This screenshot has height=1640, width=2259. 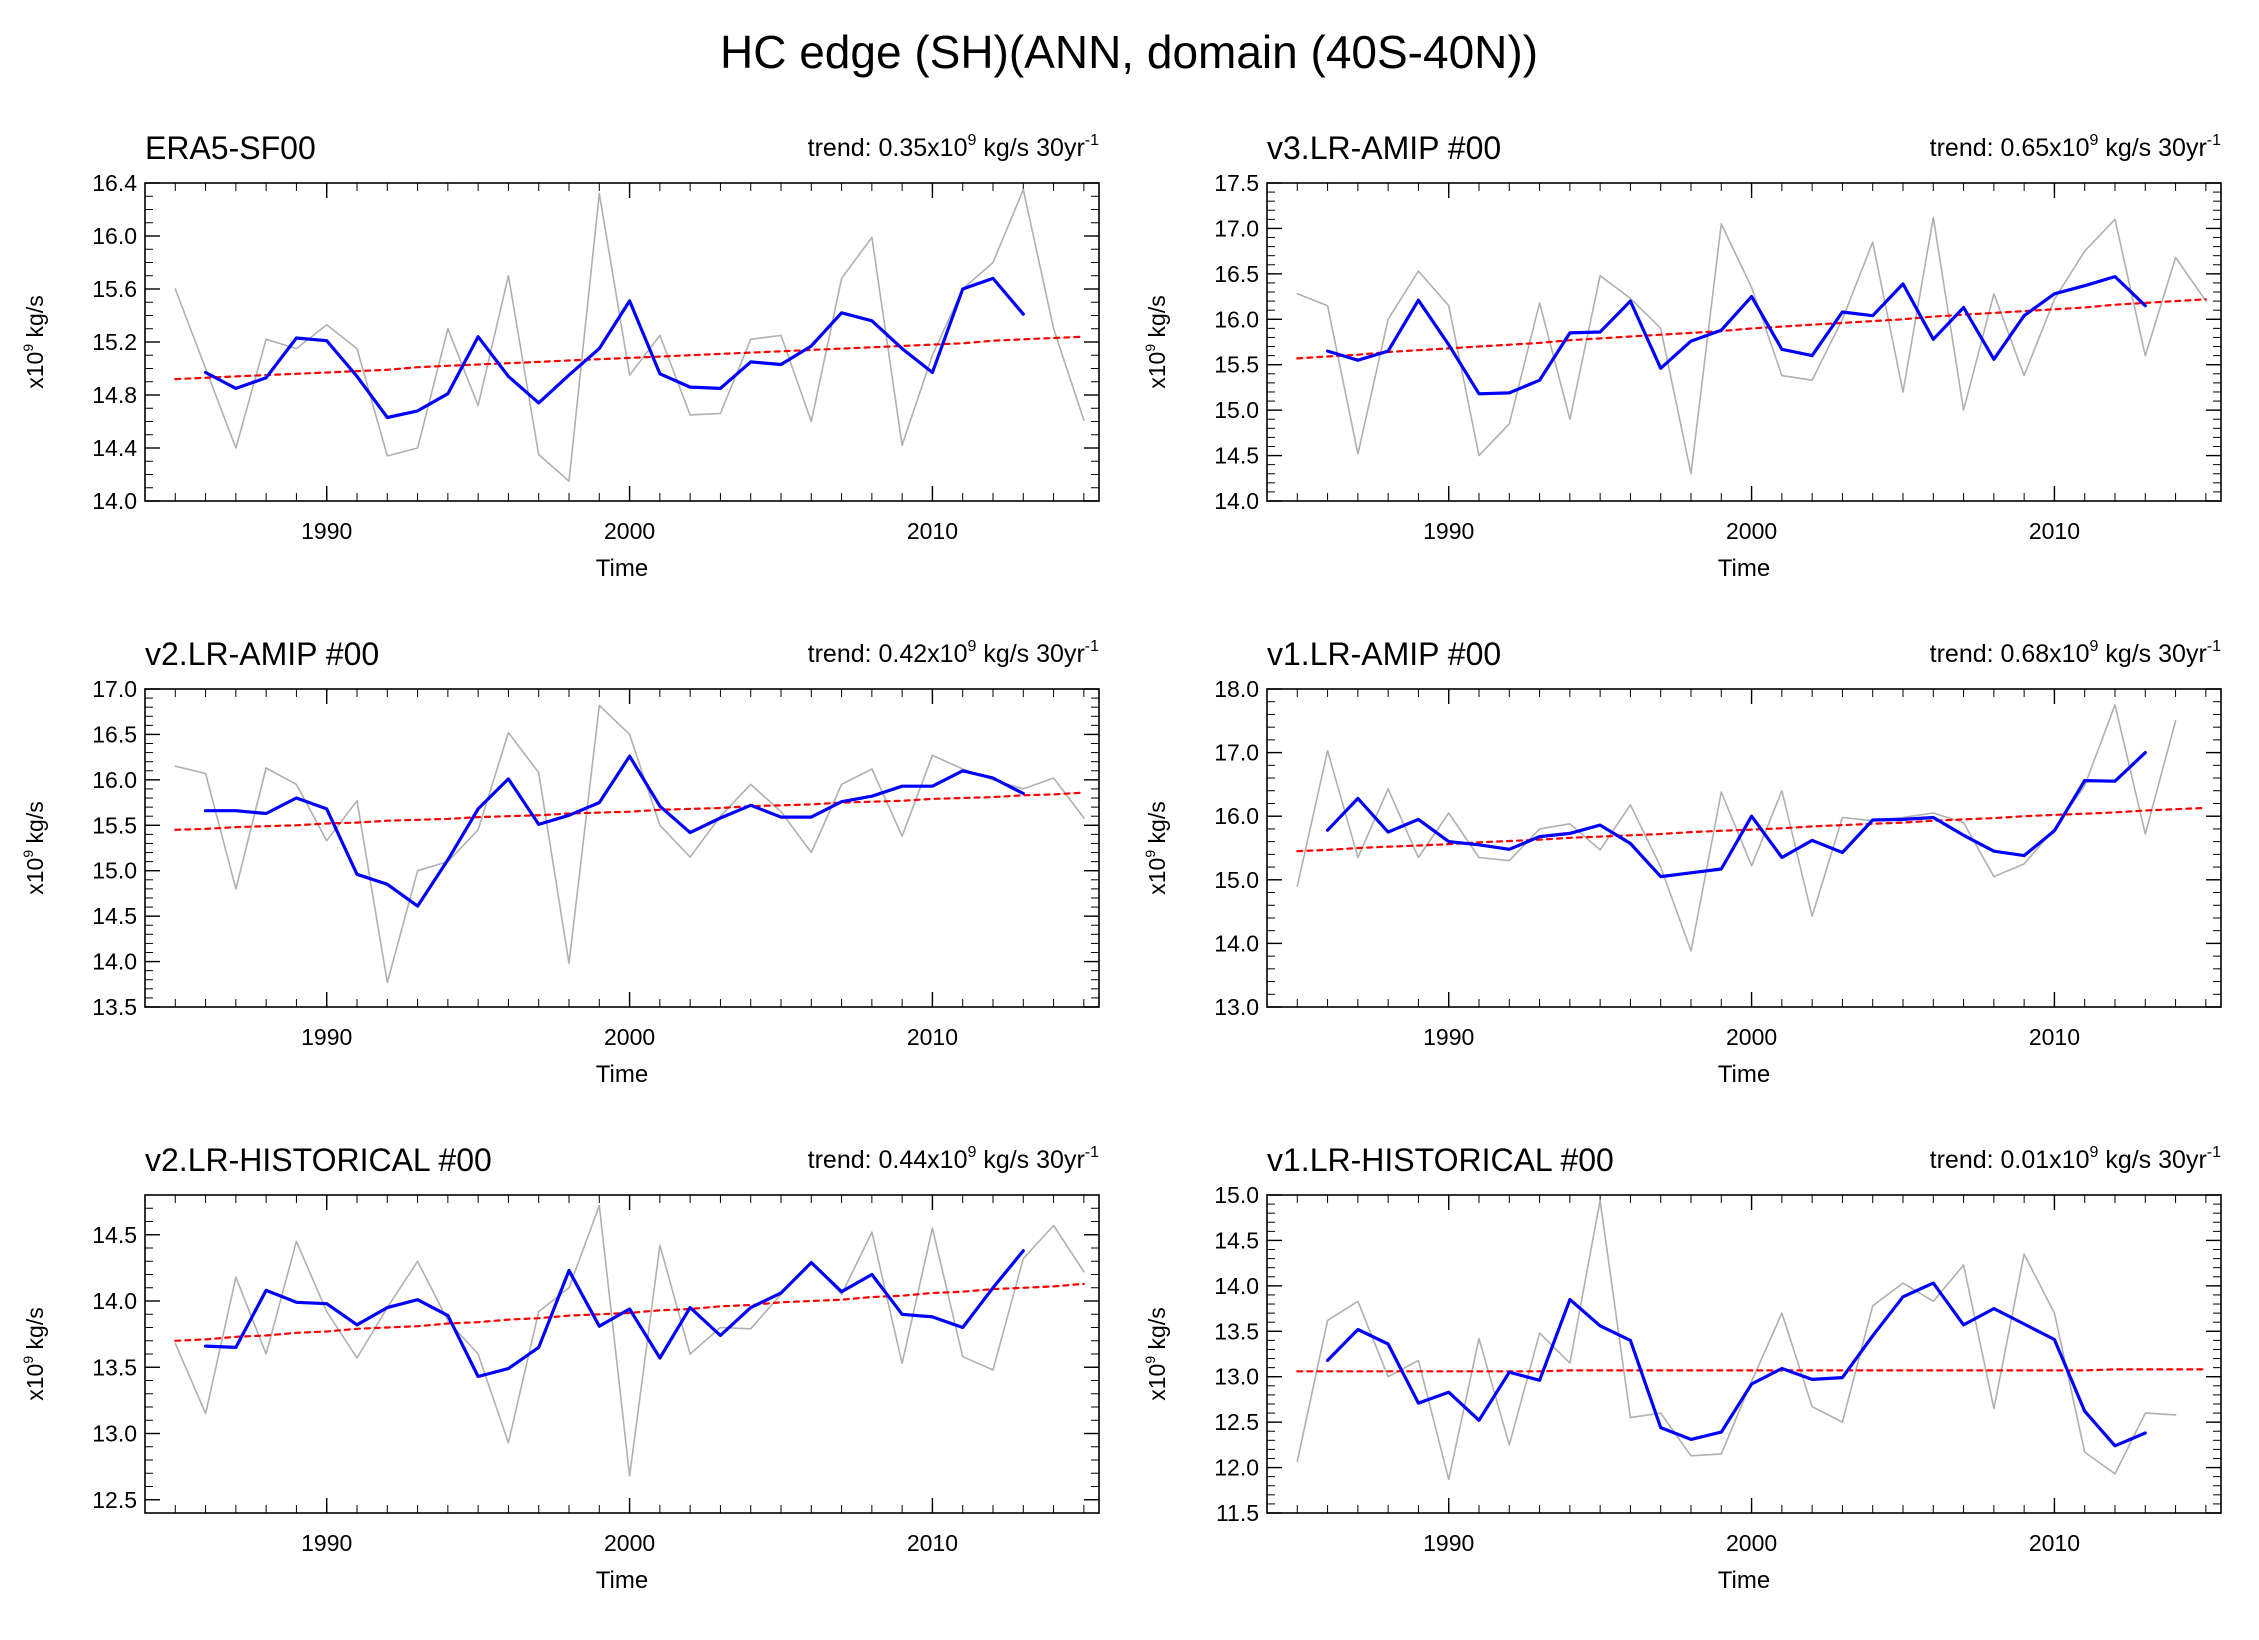 I want to click on panel-title: v1.LR-AMIP #00, so click(x=1384, y=654).